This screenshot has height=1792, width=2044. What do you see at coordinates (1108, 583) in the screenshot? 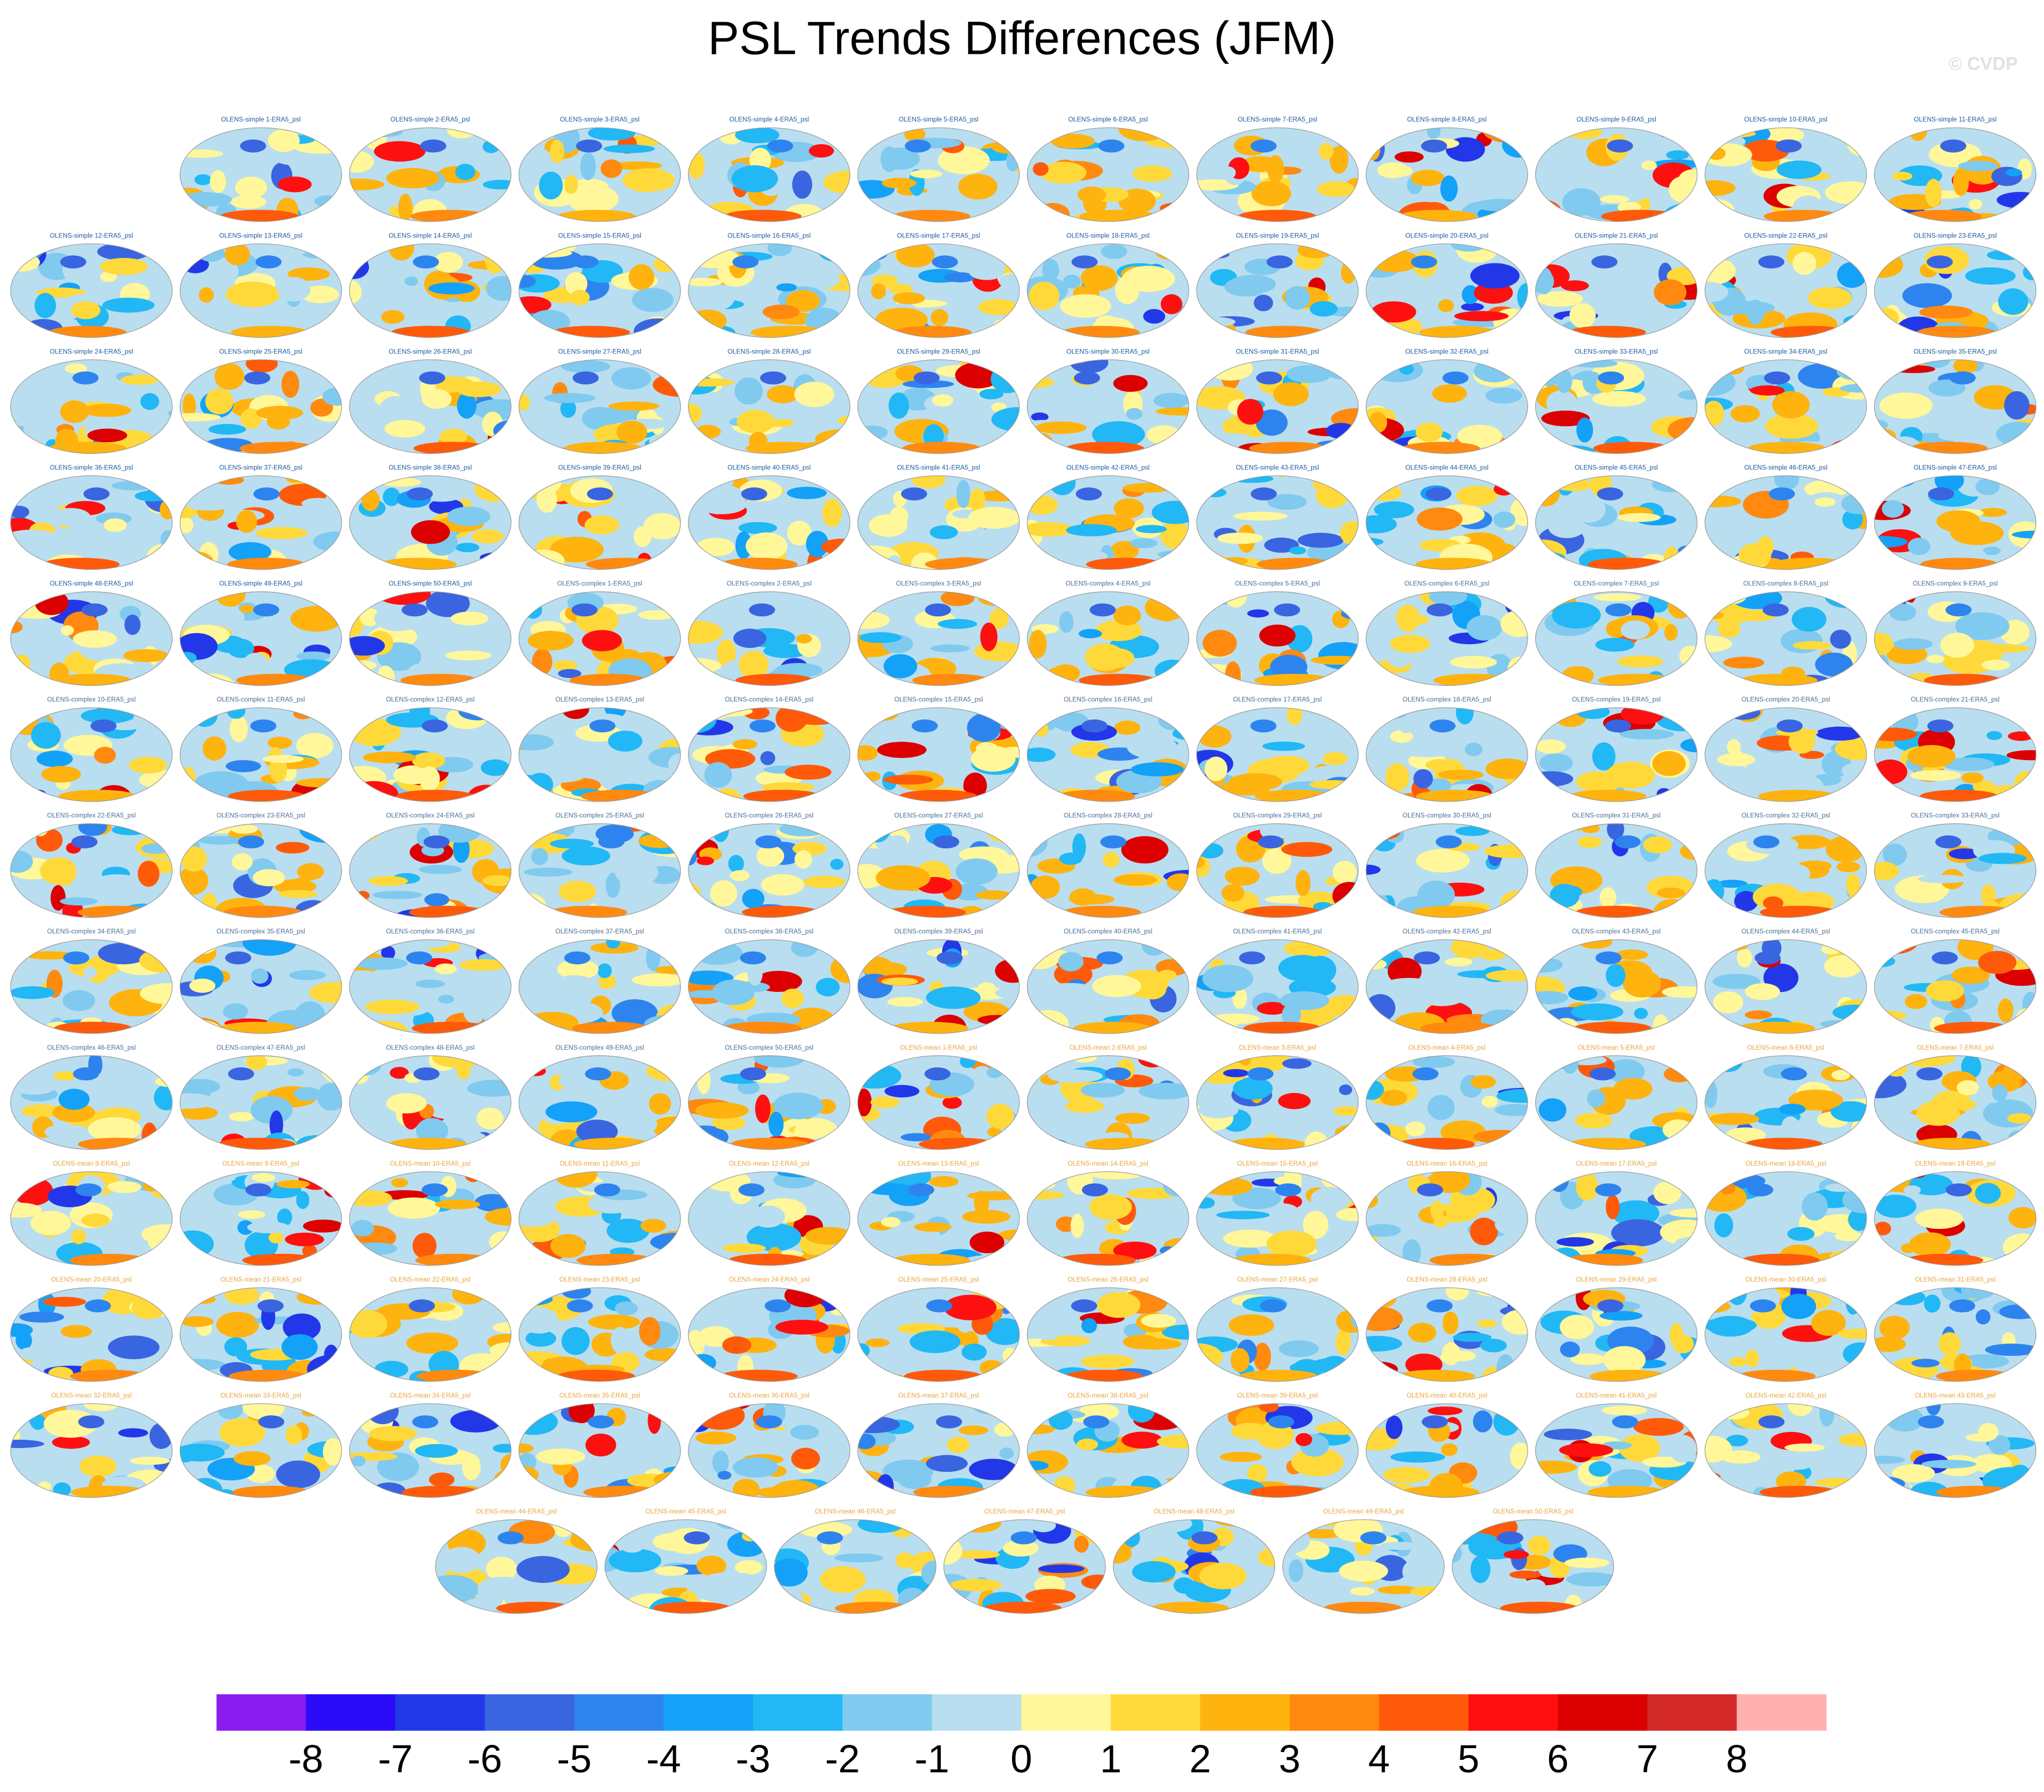
I see `panel-label: OLENS-complex 4-ERA5_psl` at bounding box center [1108, 583].